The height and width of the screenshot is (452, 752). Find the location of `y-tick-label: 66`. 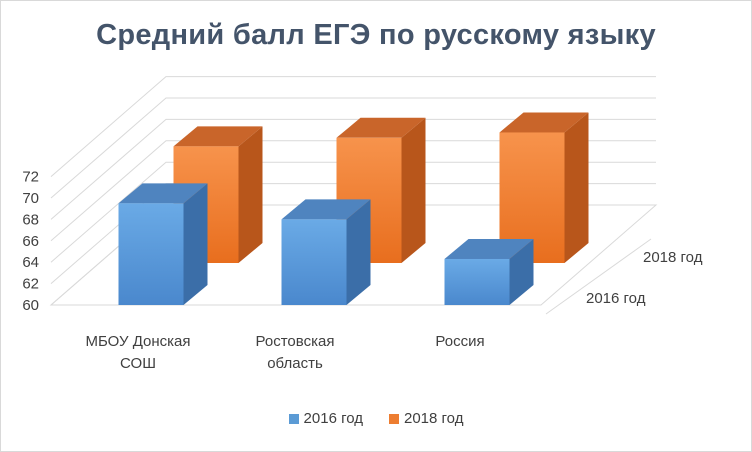

y-tick-label: 66 is located at coordinates (30, 241).